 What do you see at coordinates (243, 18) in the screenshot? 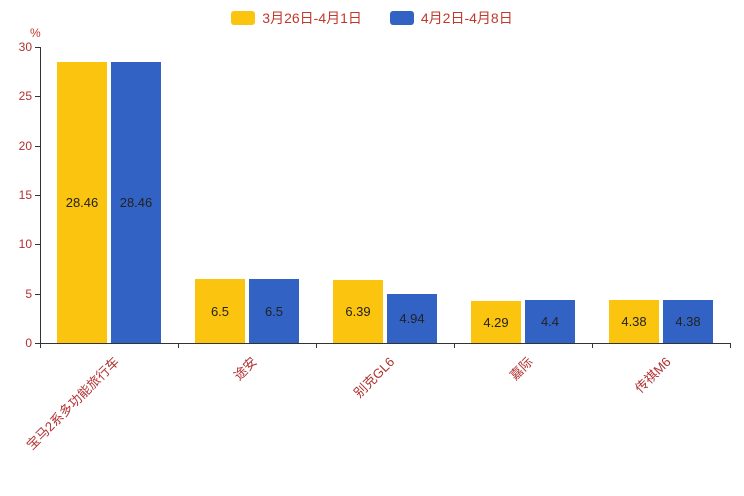
I see `legend-swatch-yellow-icon` at bounding box center [243, 18].